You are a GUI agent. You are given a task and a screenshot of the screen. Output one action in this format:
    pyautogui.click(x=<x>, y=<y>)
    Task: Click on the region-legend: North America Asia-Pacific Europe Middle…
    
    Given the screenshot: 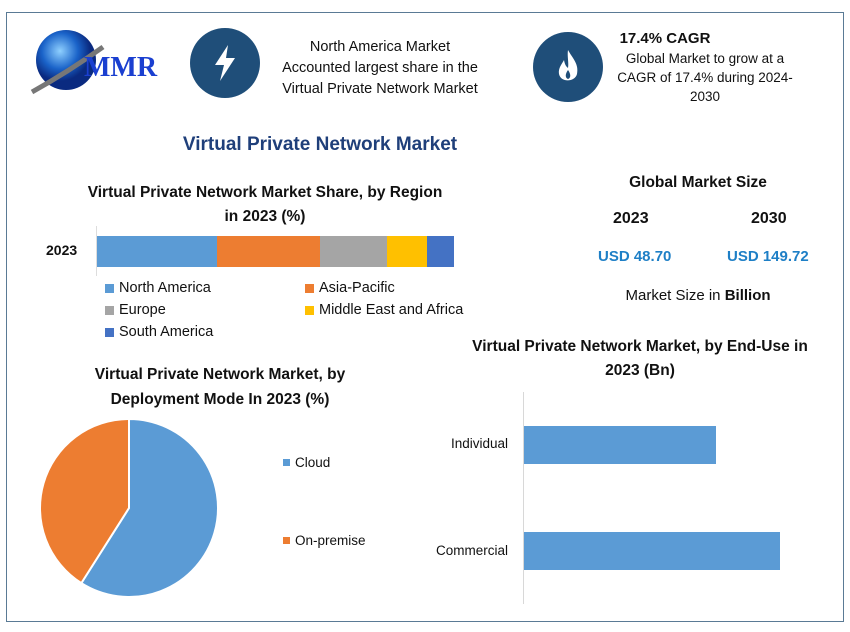 What is the action you would take?
    pyautogui.click(x=305, y=313)
    